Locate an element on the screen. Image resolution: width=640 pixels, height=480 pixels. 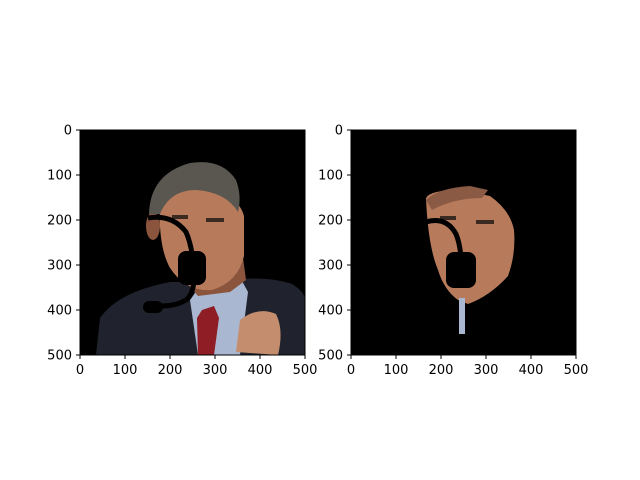
image-2-masked-face is located at coordinates (470, 260).